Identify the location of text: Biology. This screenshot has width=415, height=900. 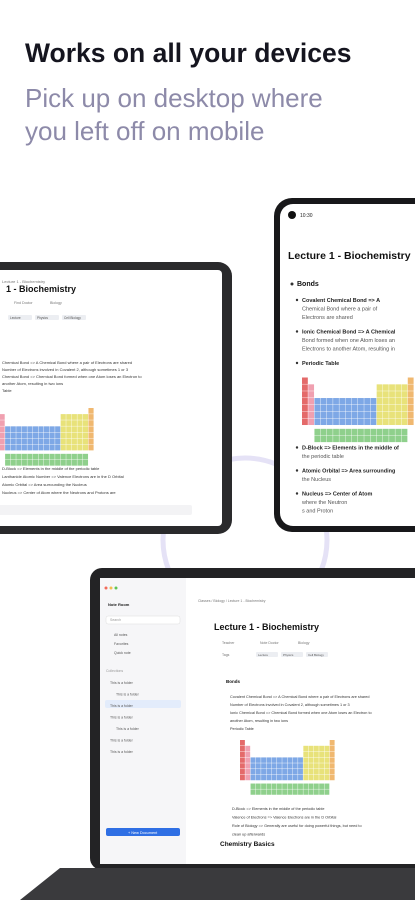
(304, 643).